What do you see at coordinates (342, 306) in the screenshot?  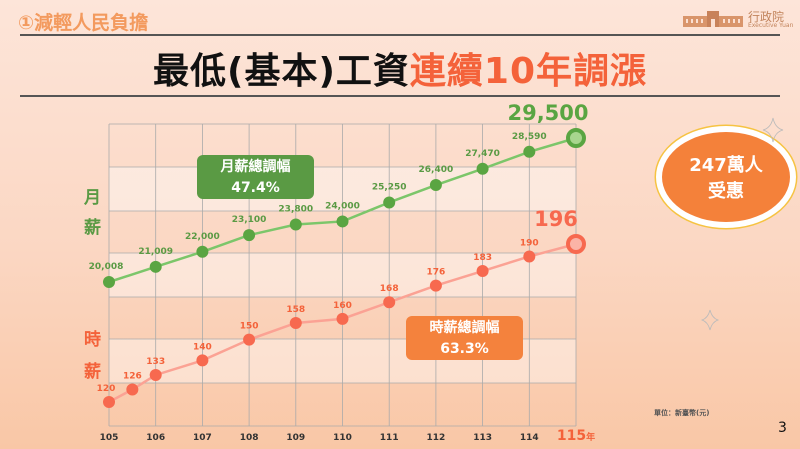 I see `hourly-data-label: 160` at bounding box center [342, 306].